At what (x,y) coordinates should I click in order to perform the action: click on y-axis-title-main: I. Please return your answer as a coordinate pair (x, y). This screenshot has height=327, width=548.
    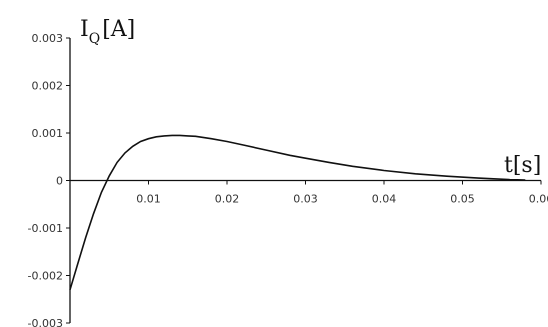
    Looking at the image, I should click on (84, 29).